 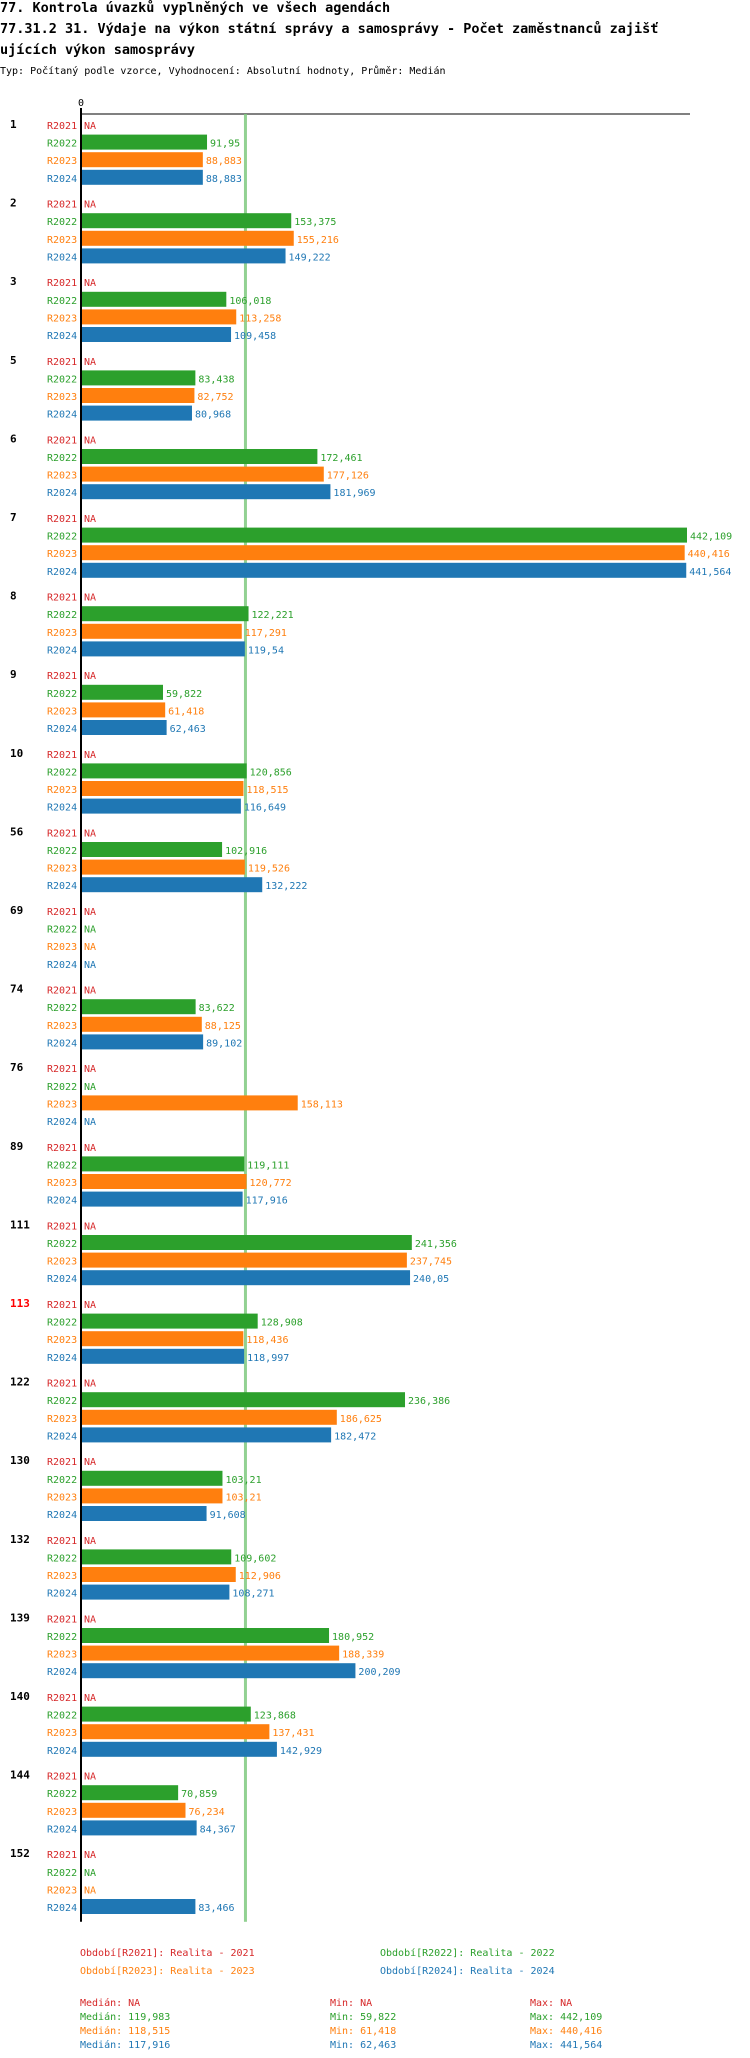 I want to click on data-label: 181,969, so click(x=354, y=493).